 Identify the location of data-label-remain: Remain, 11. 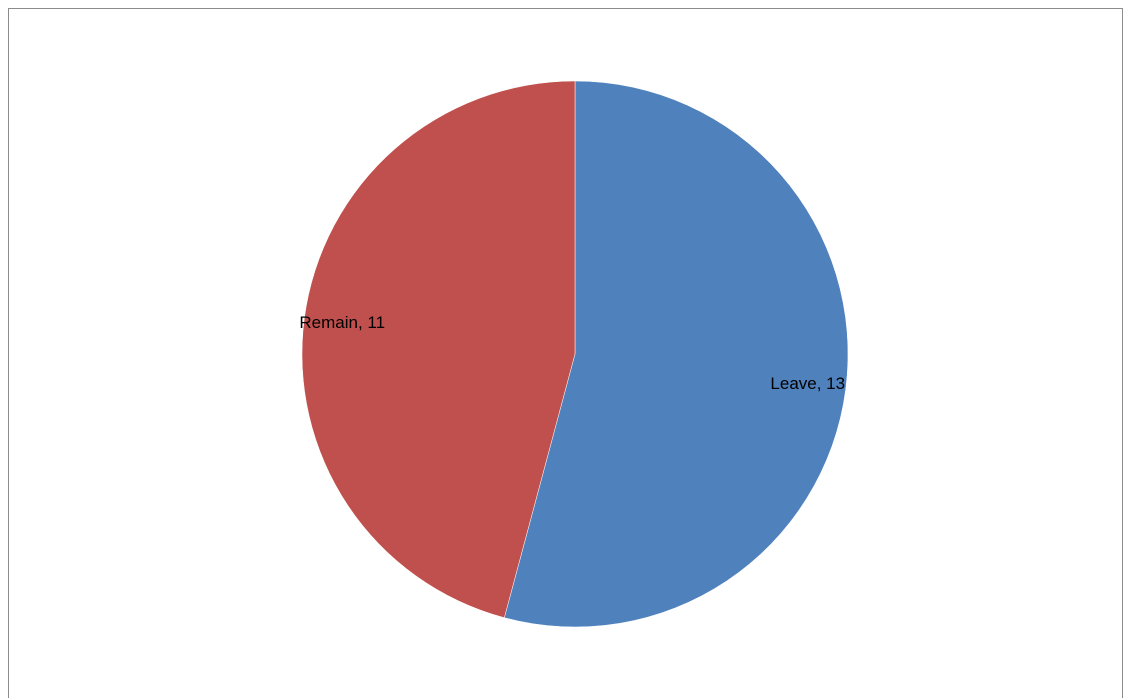
(342, 322).